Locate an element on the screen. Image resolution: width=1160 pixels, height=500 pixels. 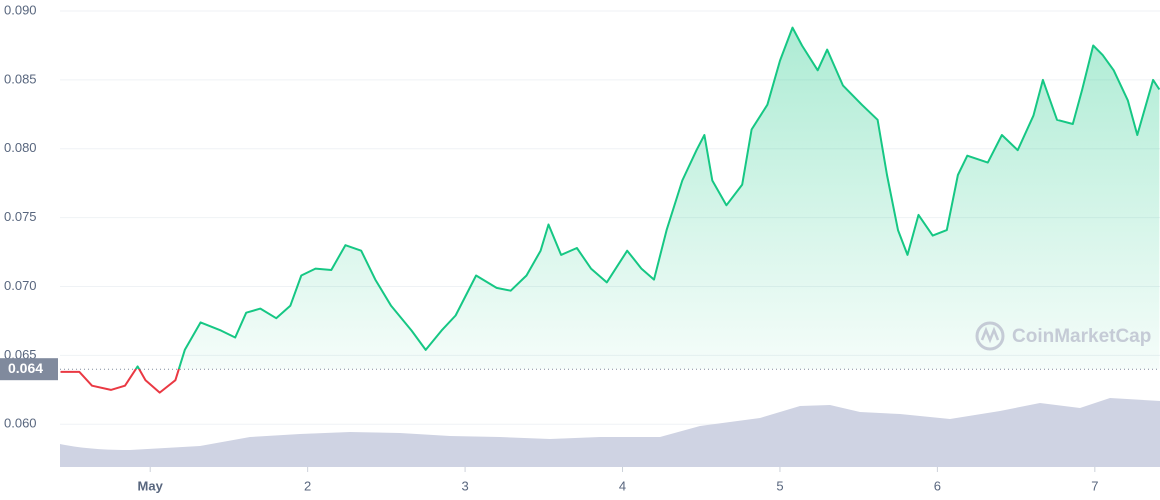
x-tick-label: 4 is located at coordinates (622, 485).